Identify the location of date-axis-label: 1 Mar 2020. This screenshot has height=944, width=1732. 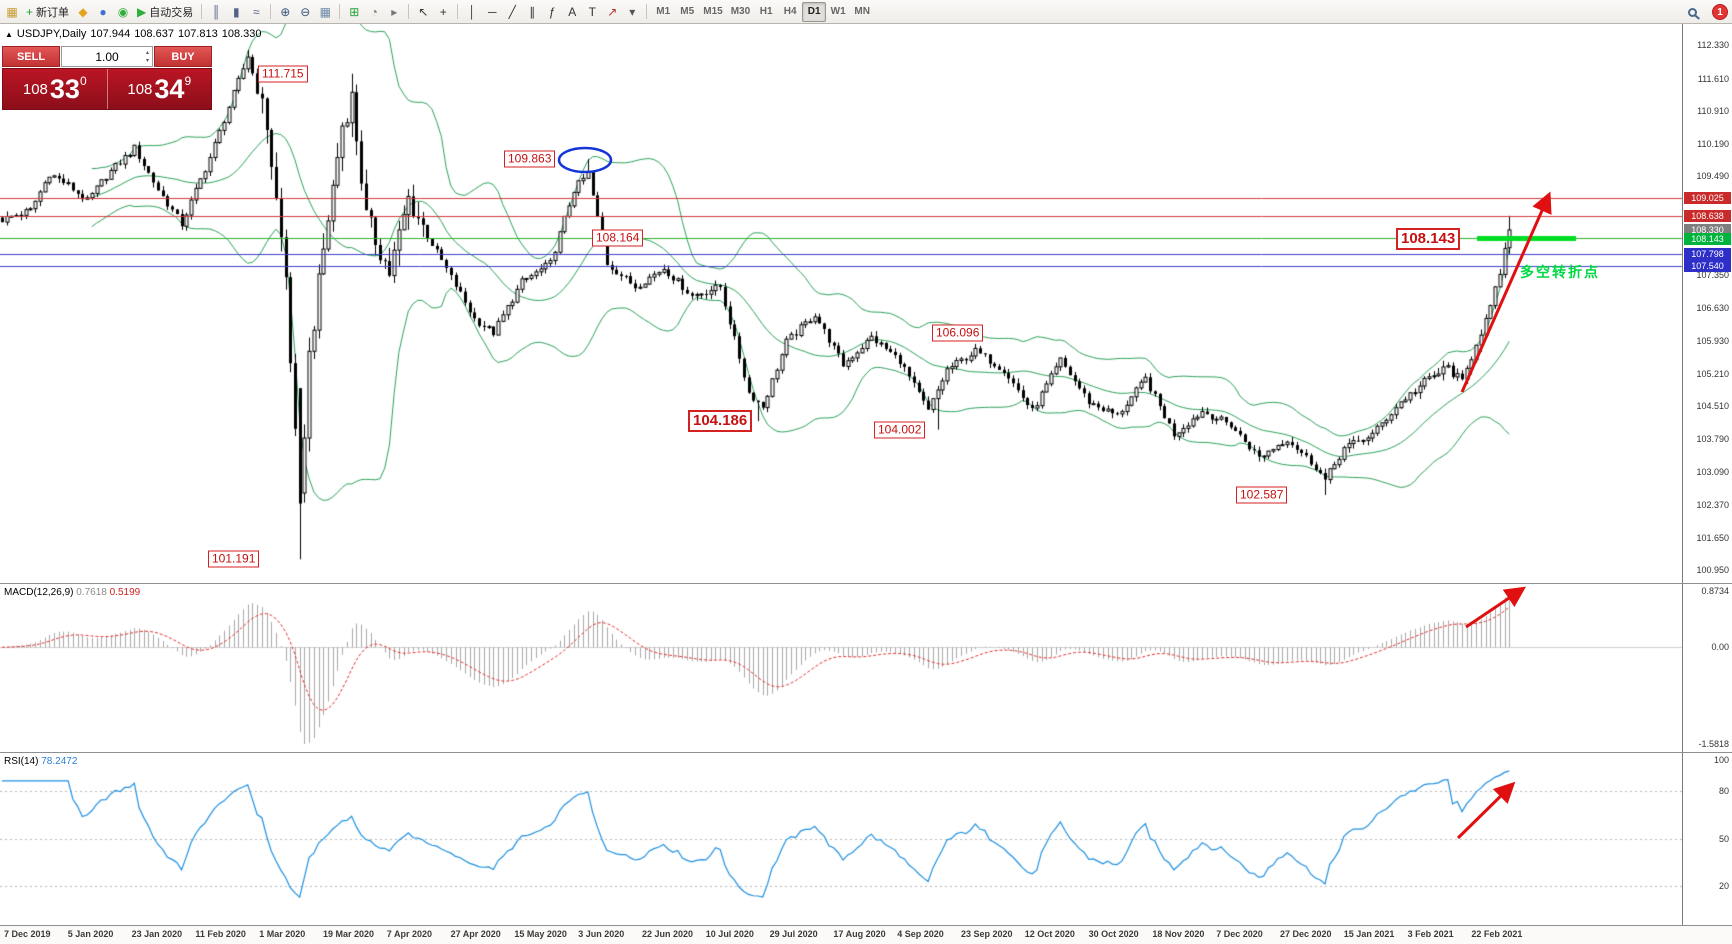
(282, 934).